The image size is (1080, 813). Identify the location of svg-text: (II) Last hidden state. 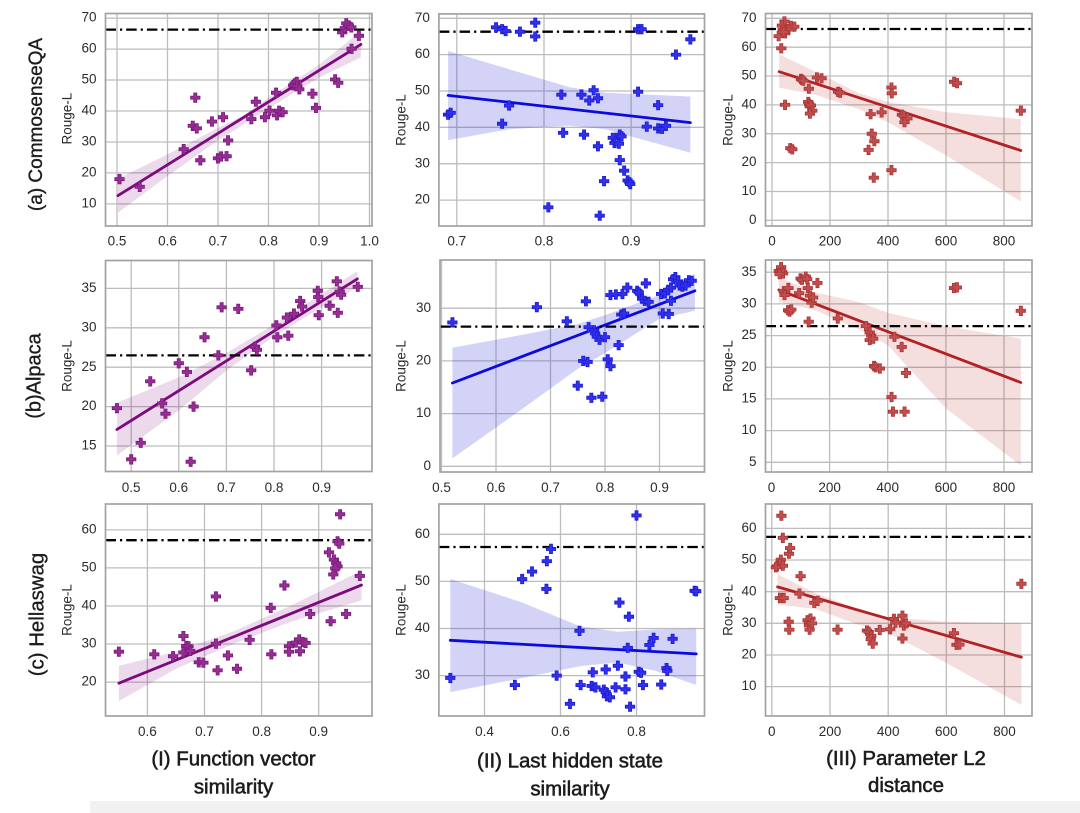
(570, 761).